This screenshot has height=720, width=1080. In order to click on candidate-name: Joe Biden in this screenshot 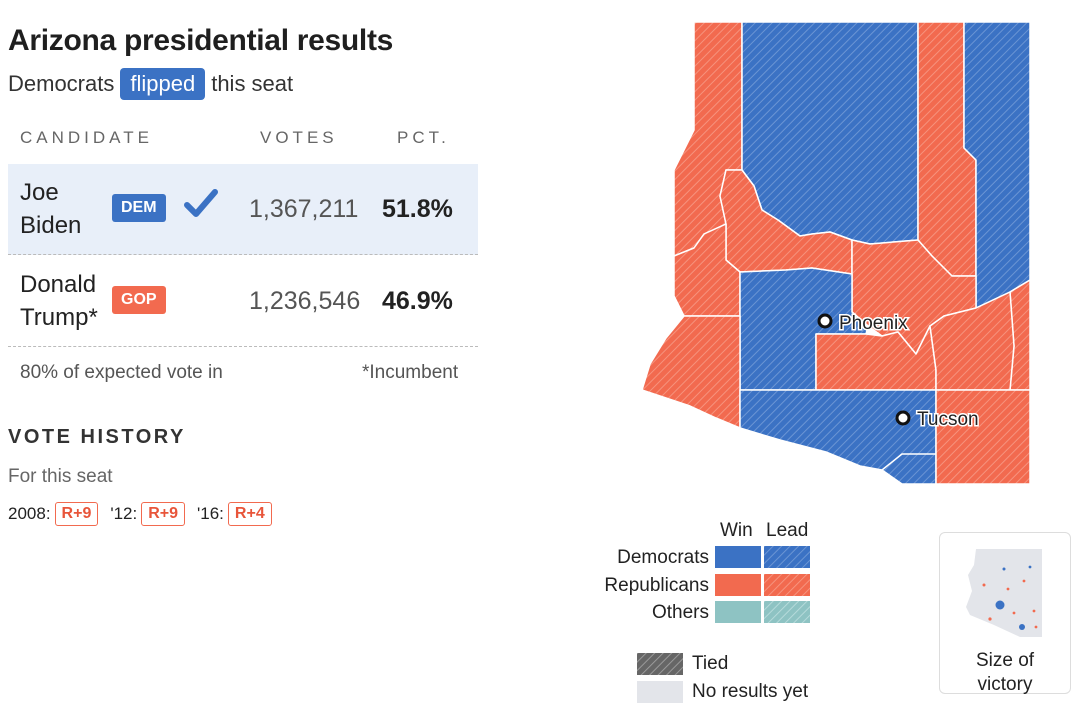, I will do `click(50, 209)`.